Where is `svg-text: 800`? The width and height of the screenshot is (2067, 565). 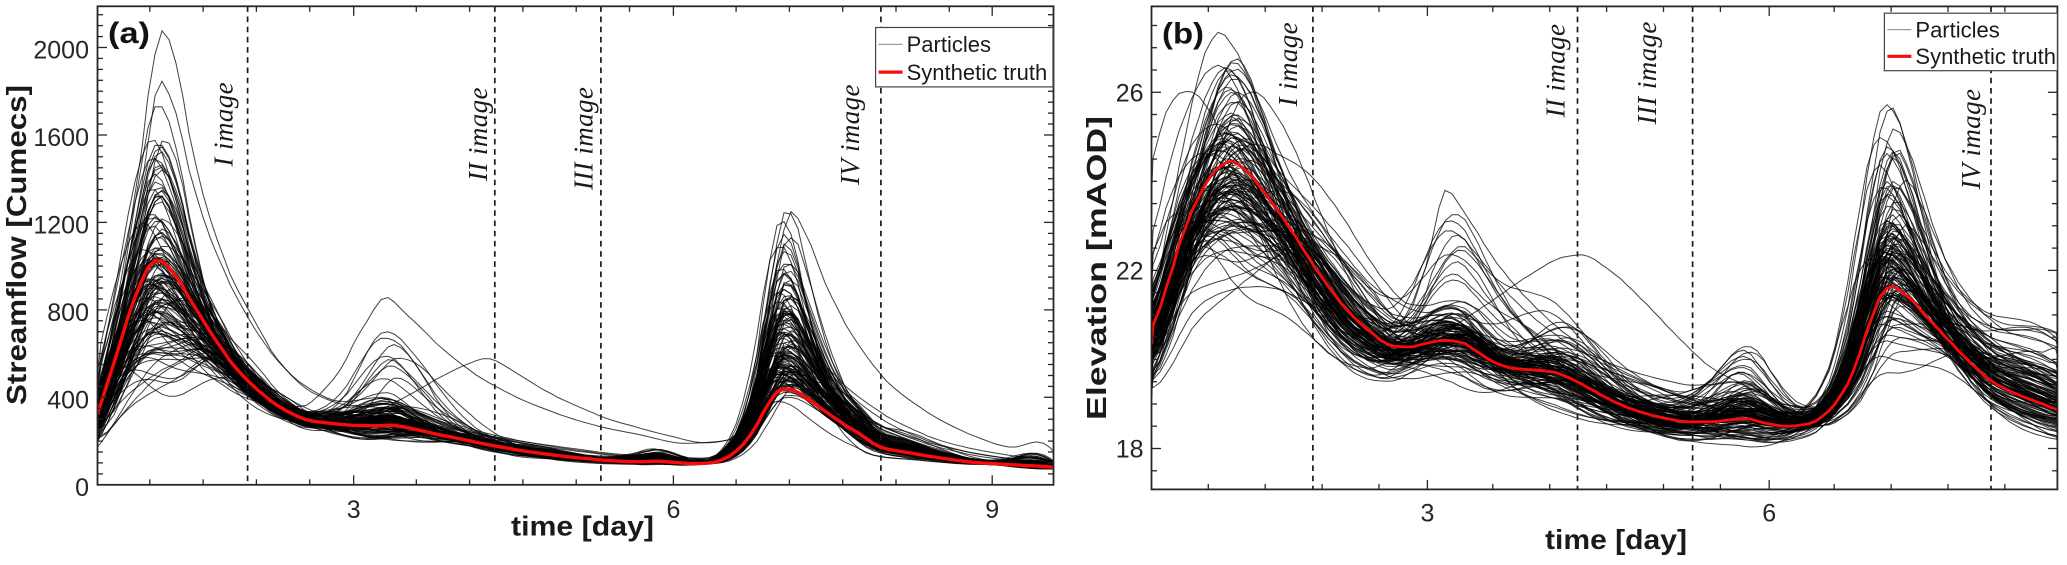 svg-text: 800 is located at coordinates (68, 313).